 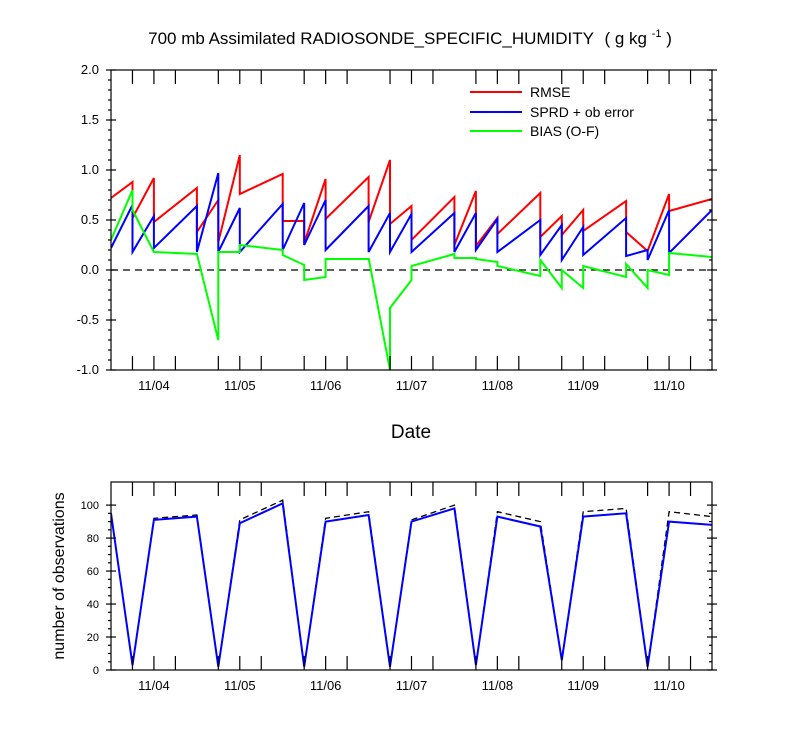 What do you see at coordinates (412, 385) in the screenshot?
I see `top-x-tick-label: 11/07` at bounding box center [412, 385].